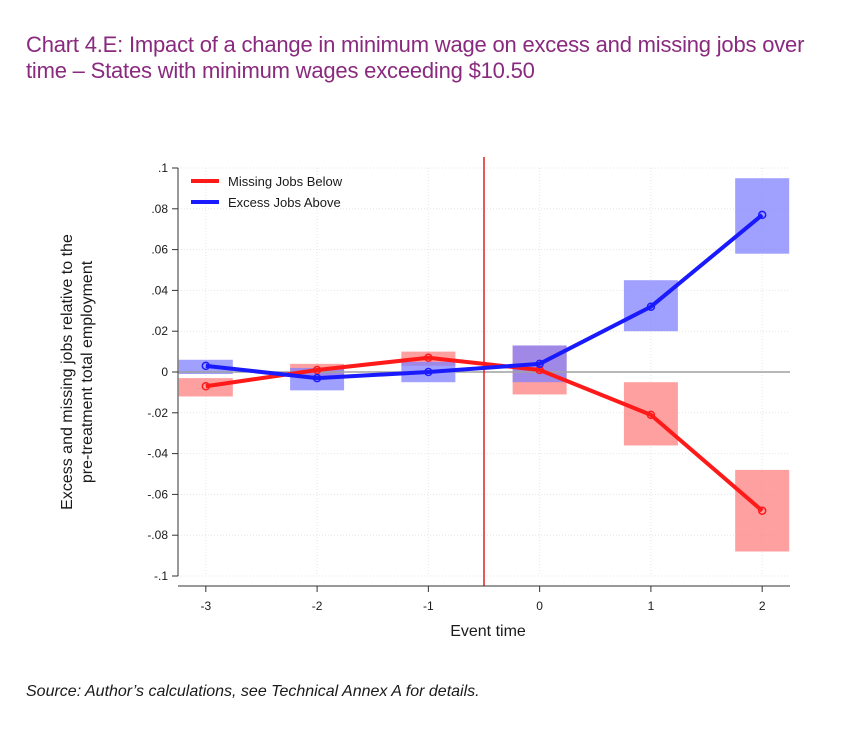 The image size is (866, 734). Describe the element at coordinates (87, 371) in the screenshot. I see `y-axis-label-line2: pre-treatment total employment` at that location.